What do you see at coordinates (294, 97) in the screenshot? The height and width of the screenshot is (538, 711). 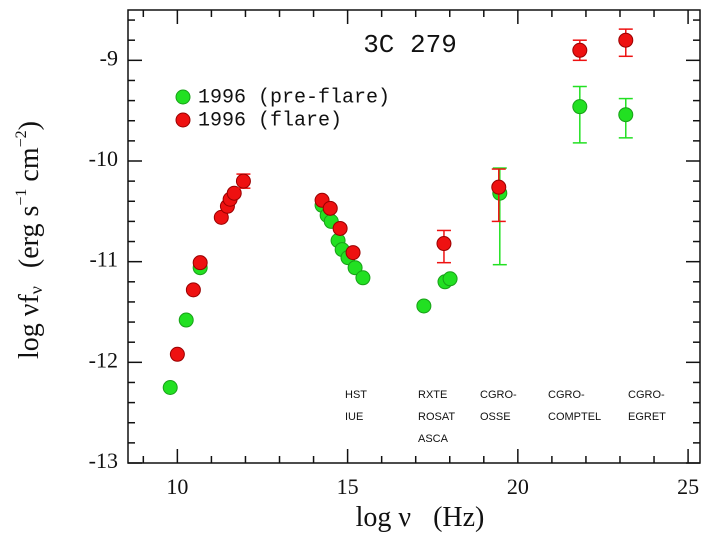 I see `legend-label: 1996 (pre-flare)` at bounding box center [294, 97].